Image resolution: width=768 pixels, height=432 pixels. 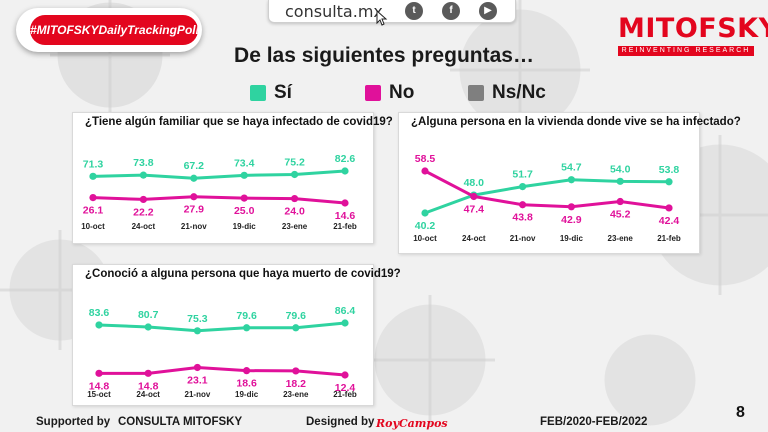 What do you see at coordinates (246, 384) in the screenshot?
I see `data-label-no: 18.6` at bounding box center [246, 384].